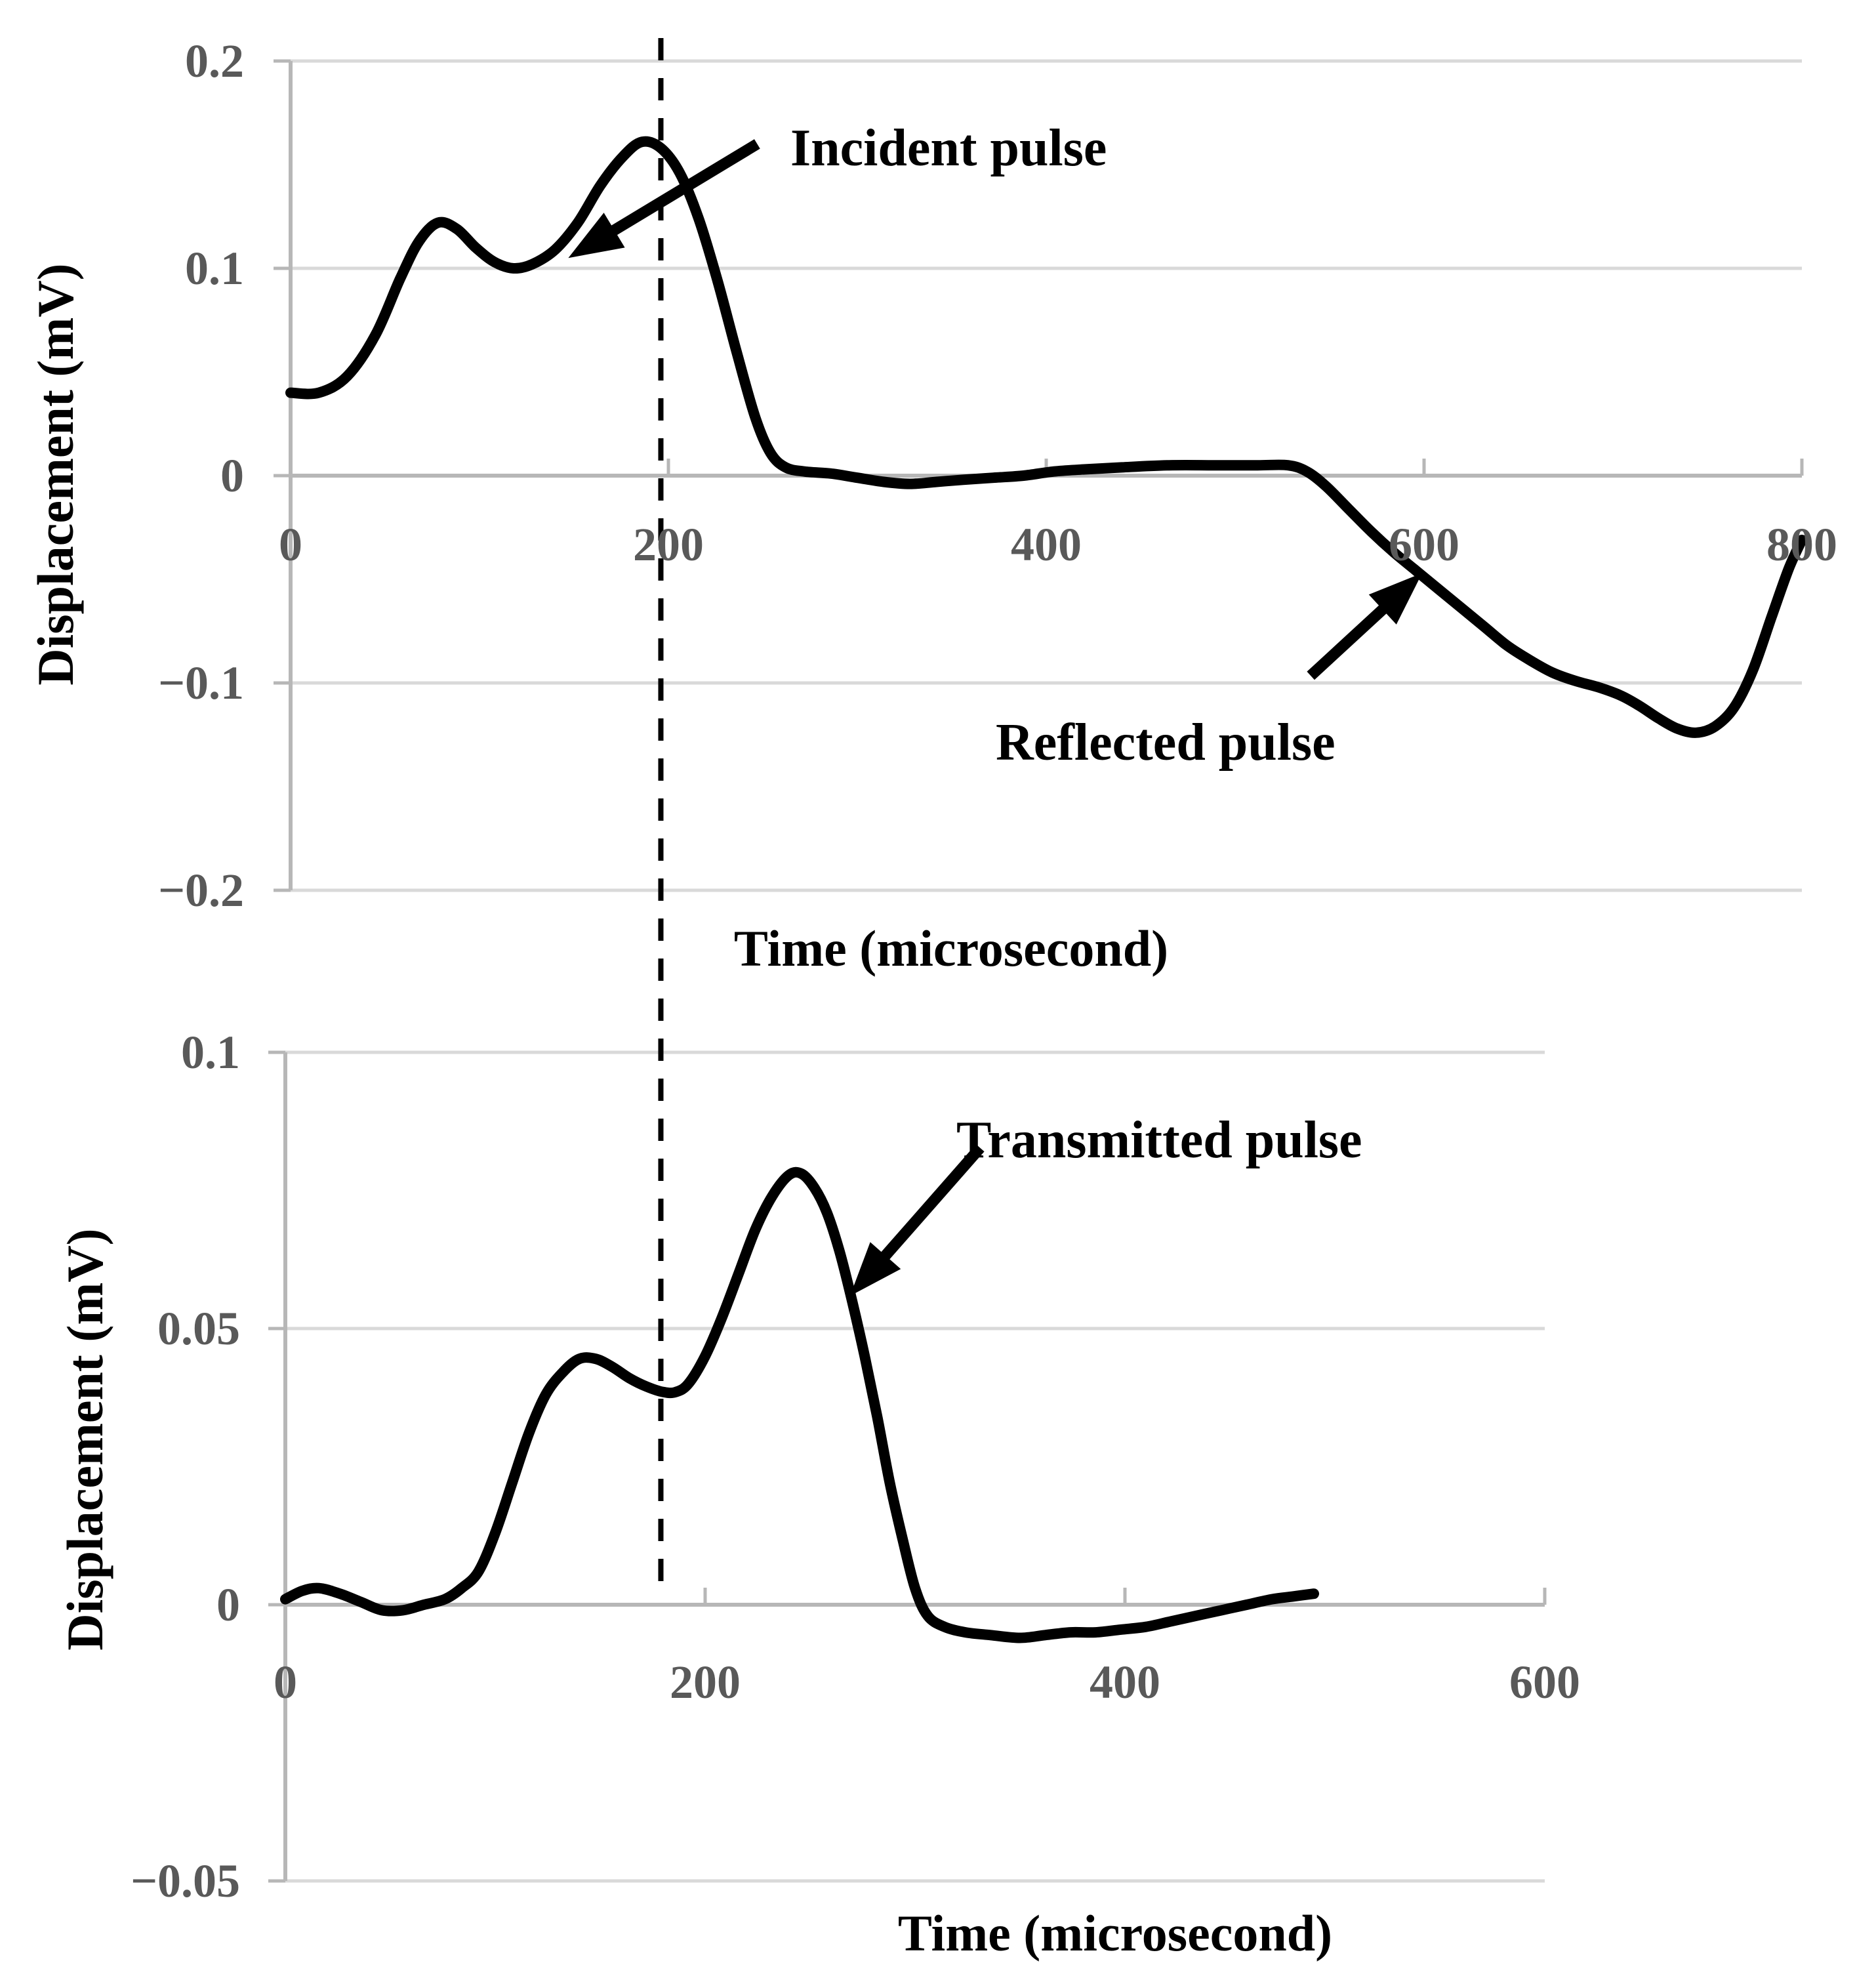  Describe the element at coordinates (214, 61) in the screenshot. I see `top-chart-y-tick-label: 0.2` at that location.